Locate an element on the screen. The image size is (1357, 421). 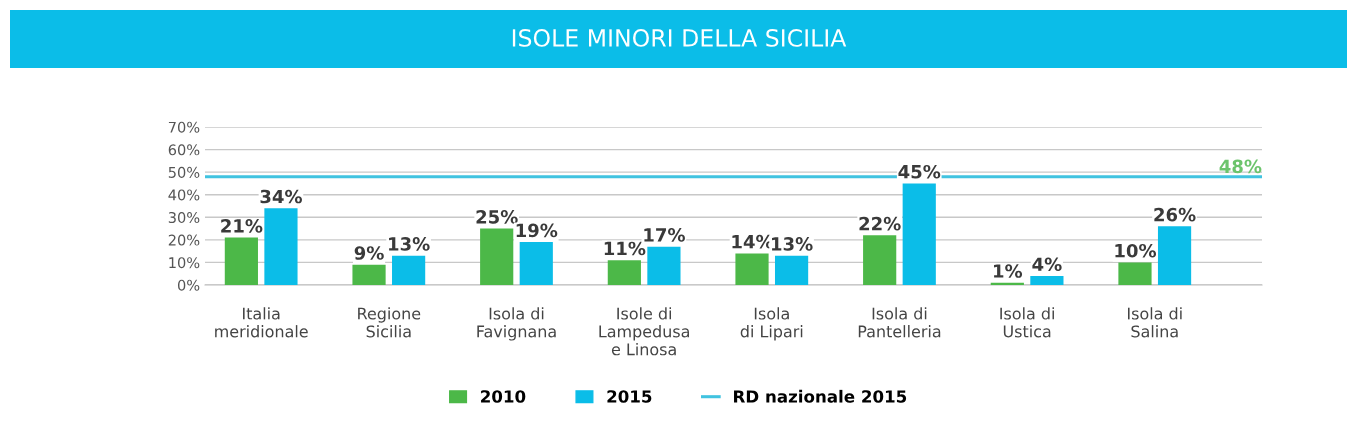
text: 17% is located at coordinates (664, 235).